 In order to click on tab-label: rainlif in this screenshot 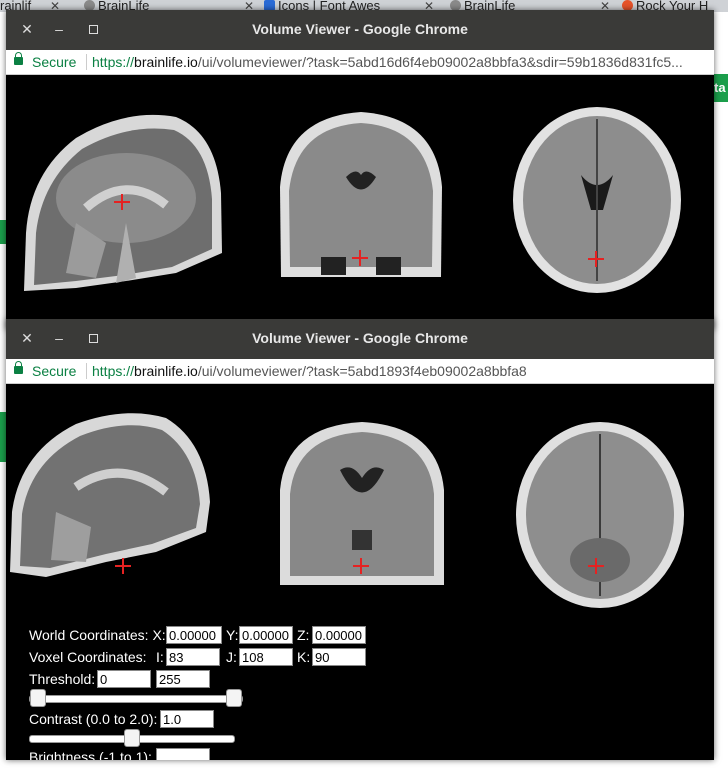, I will do `click(16, 6)`.